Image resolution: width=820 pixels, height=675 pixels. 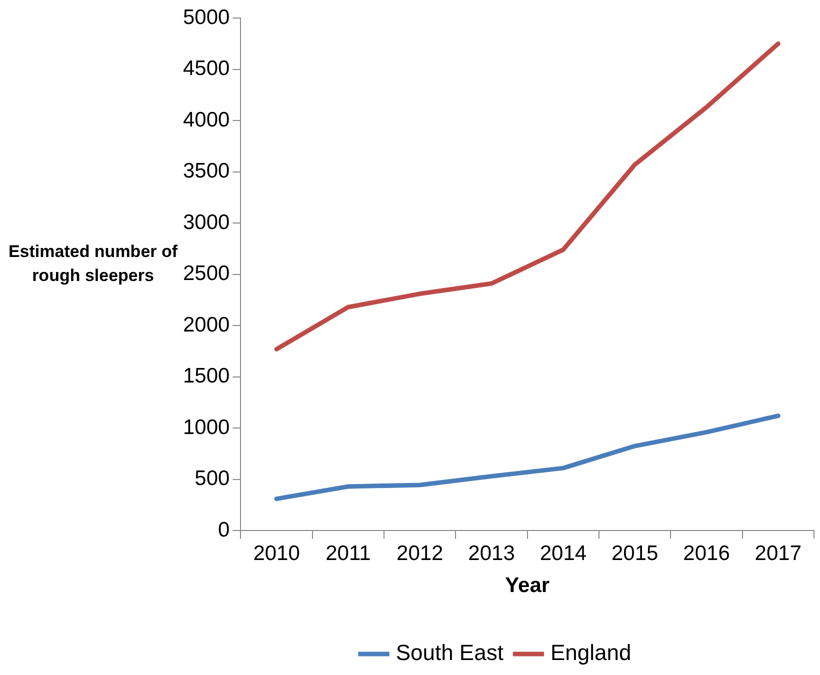 I want to click on y-axis-title: Estimated number of rough sleepers, so click(x=93, y=264).